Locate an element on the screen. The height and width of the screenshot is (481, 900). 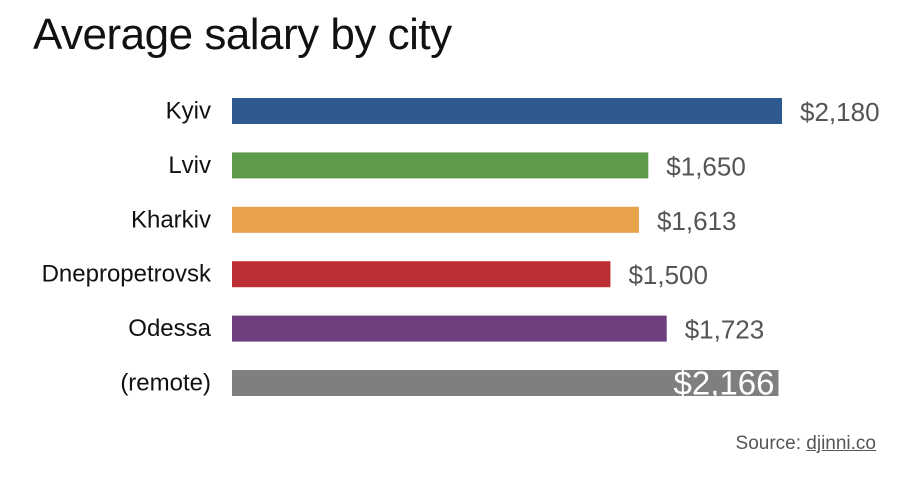
value-label-kharkiv: $1,613 is located at coordinates (697, 221).